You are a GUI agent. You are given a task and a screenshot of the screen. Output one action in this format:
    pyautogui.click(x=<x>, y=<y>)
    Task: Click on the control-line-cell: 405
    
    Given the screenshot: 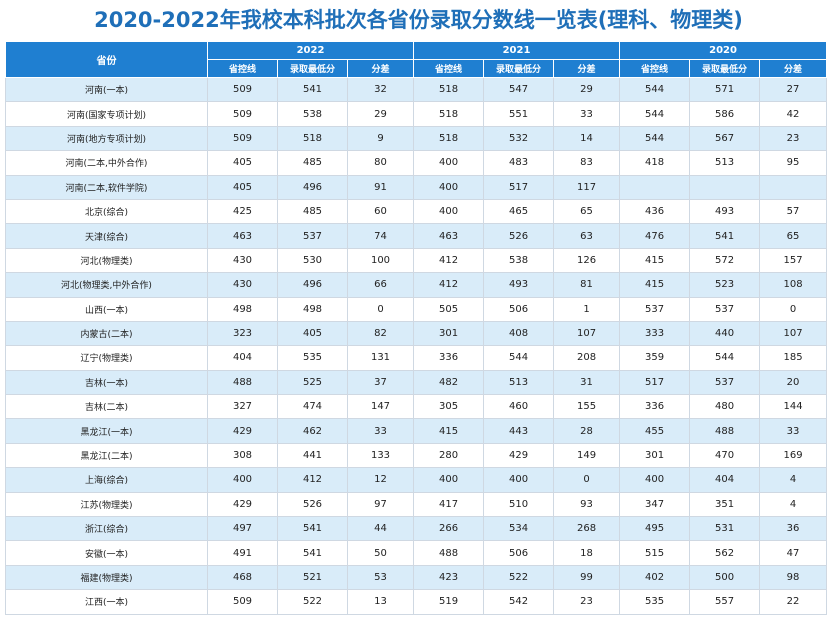 What is the action you would take?
    pyautogui.click(x=242, y=187)
    